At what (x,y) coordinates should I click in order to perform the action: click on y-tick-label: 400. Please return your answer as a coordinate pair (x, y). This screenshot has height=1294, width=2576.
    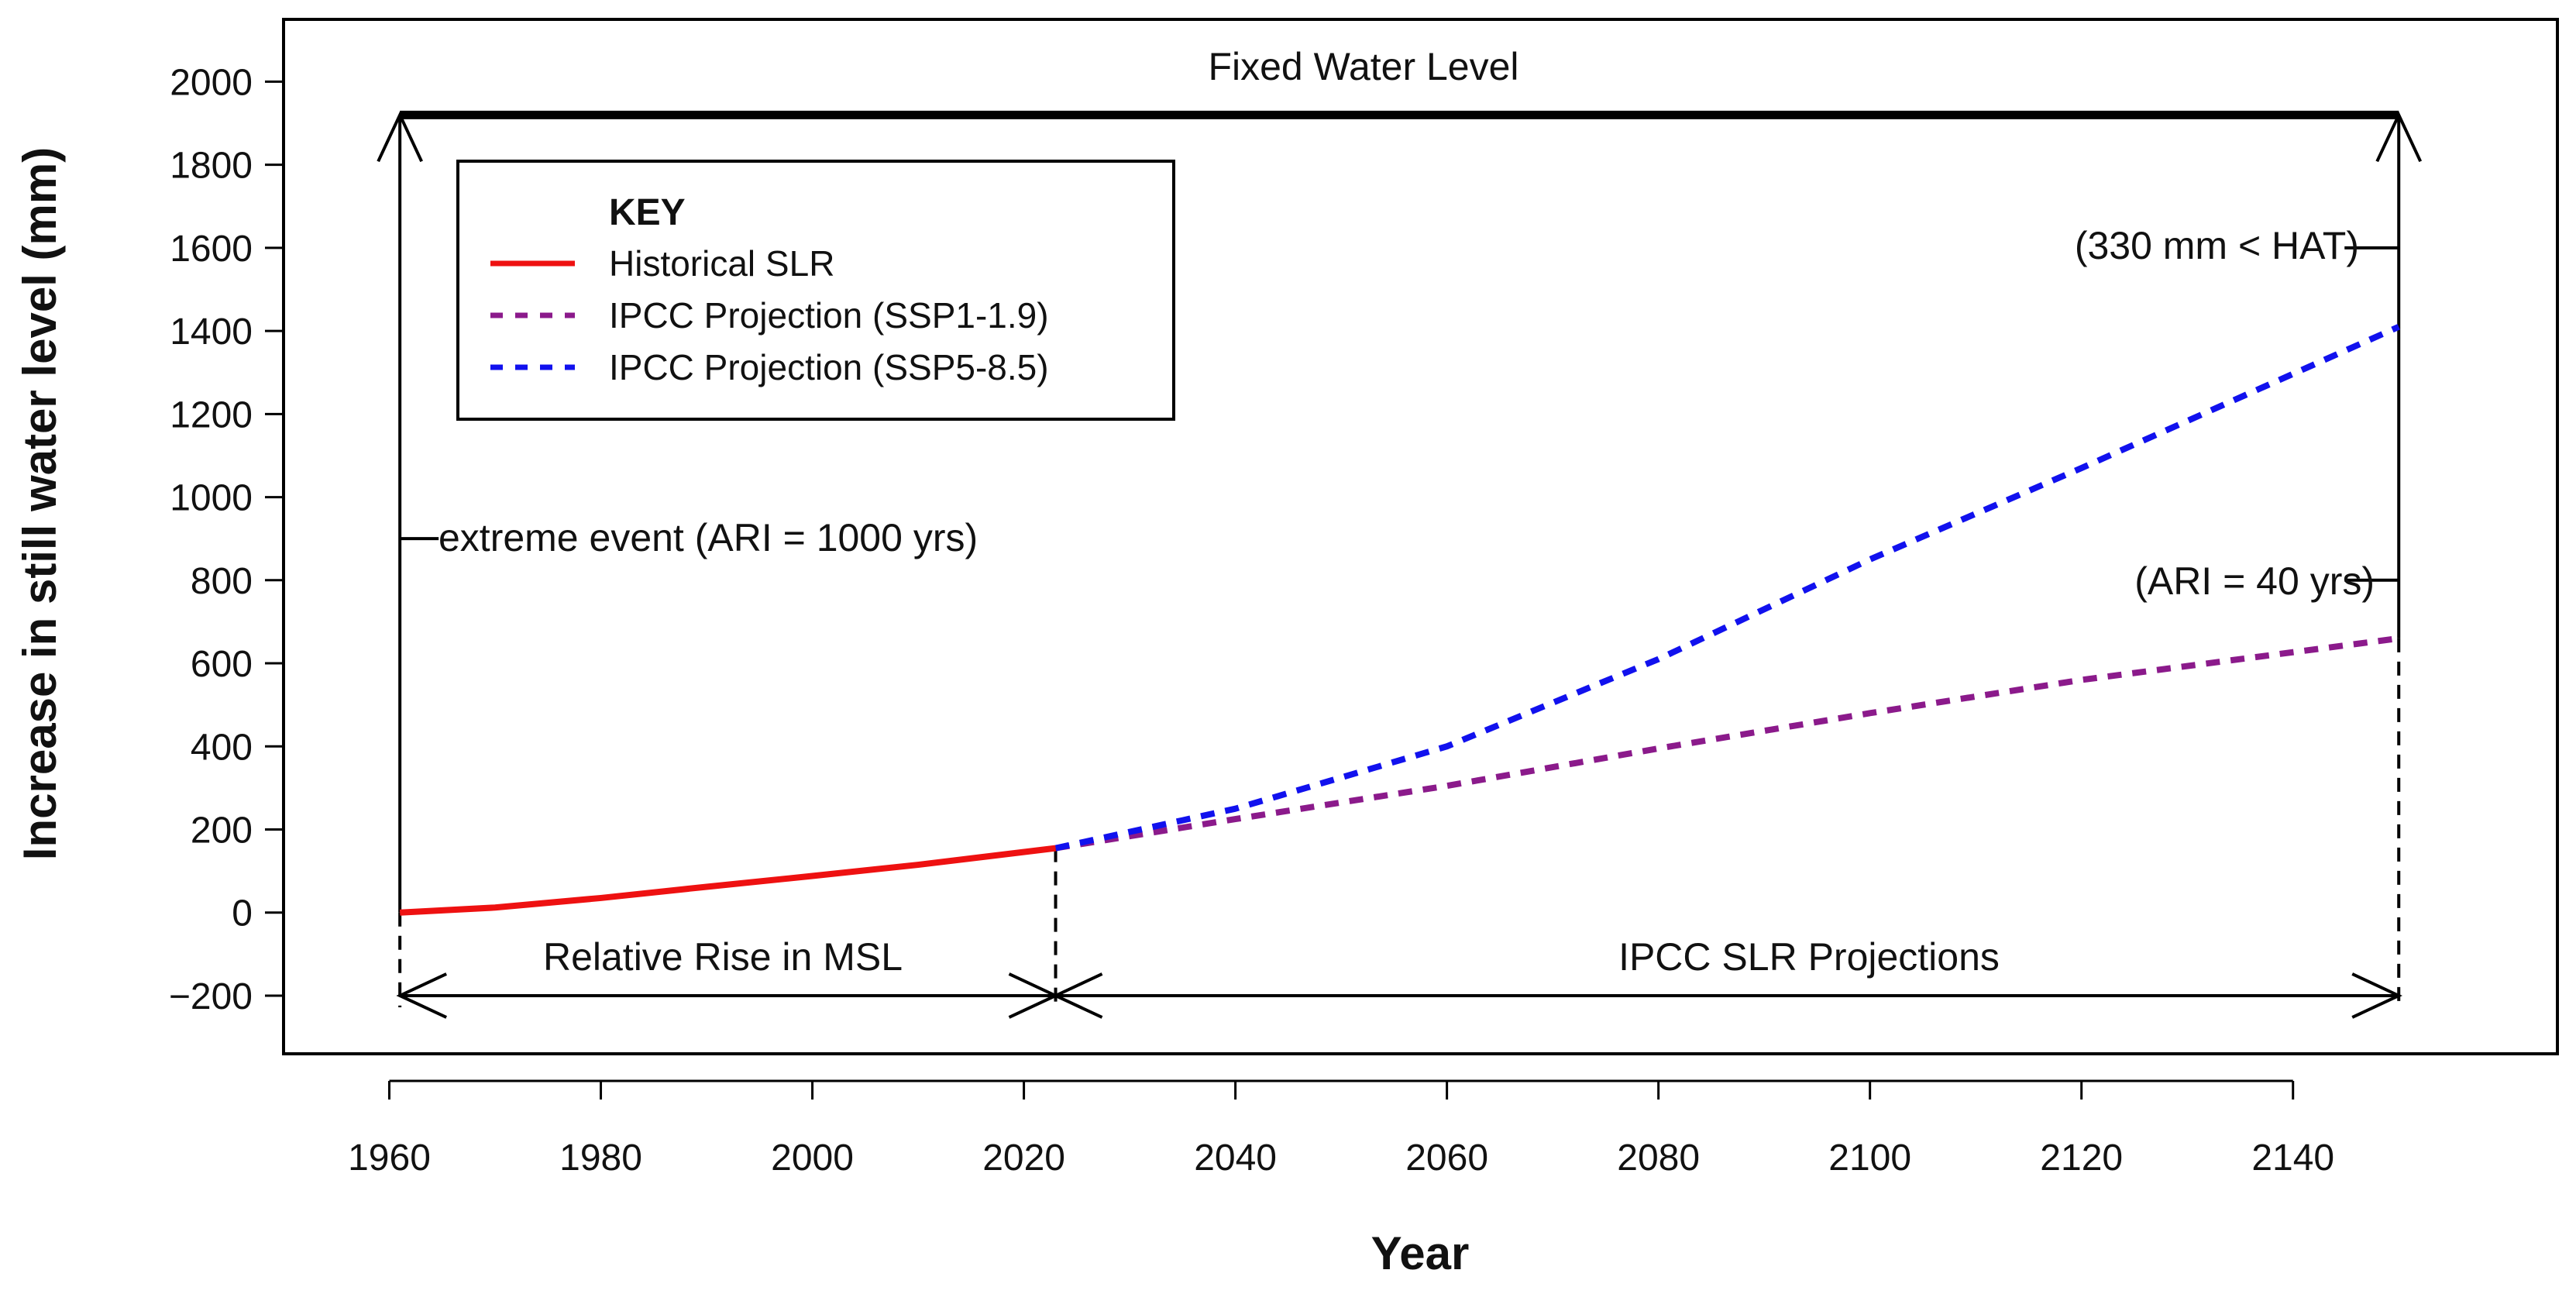
    Looking at the image, I should click on (222, 748).